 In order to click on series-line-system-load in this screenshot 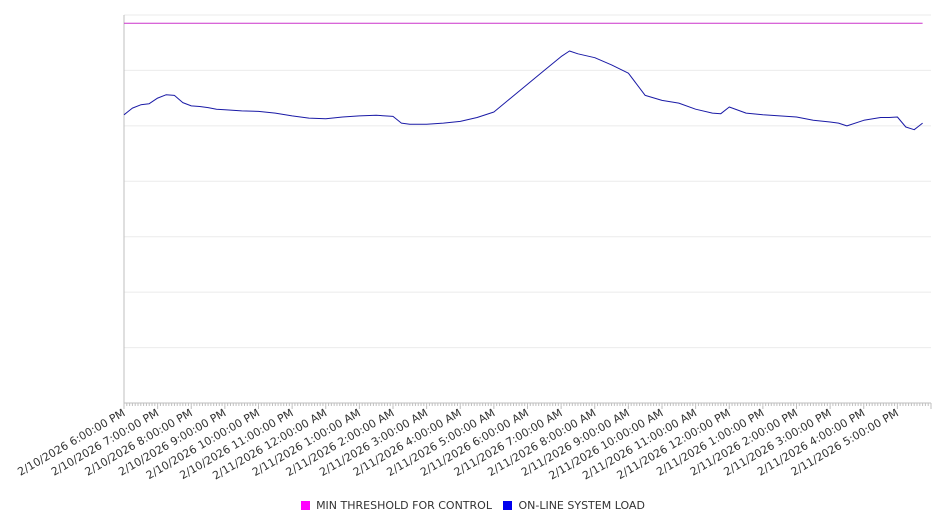, I will do `click(523, 90)`.